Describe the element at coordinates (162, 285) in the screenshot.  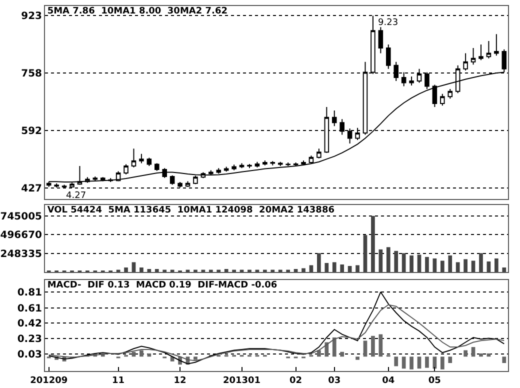
I see `chart-title: MACD- DIF 0.13 MACD 0.19 DIF-MACD -0.06` at that location.